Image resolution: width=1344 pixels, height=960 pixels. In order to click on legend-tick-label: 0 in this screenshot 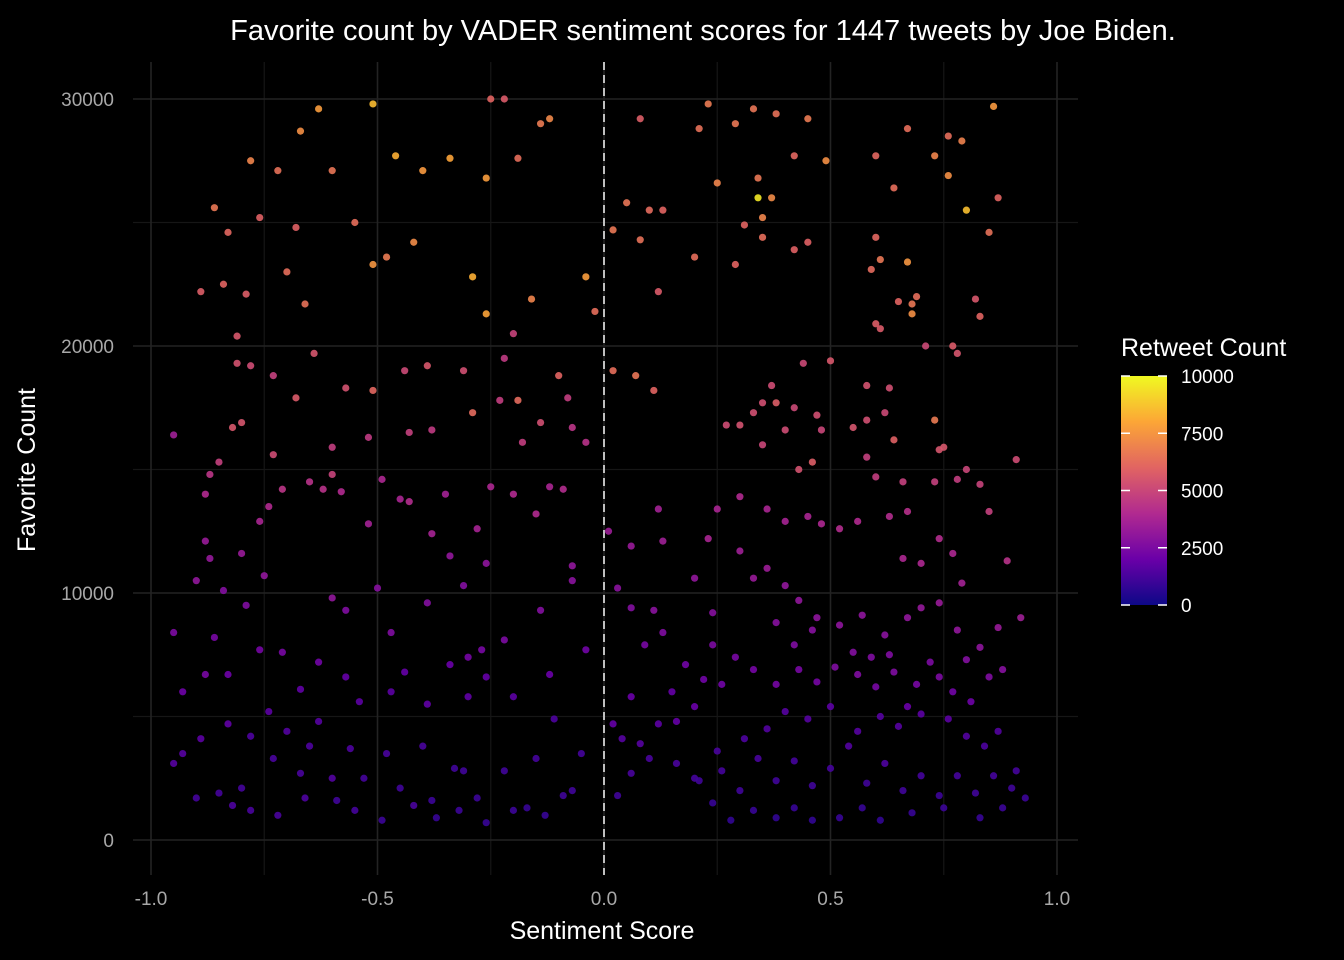, I will do `click(1186, 606)`.